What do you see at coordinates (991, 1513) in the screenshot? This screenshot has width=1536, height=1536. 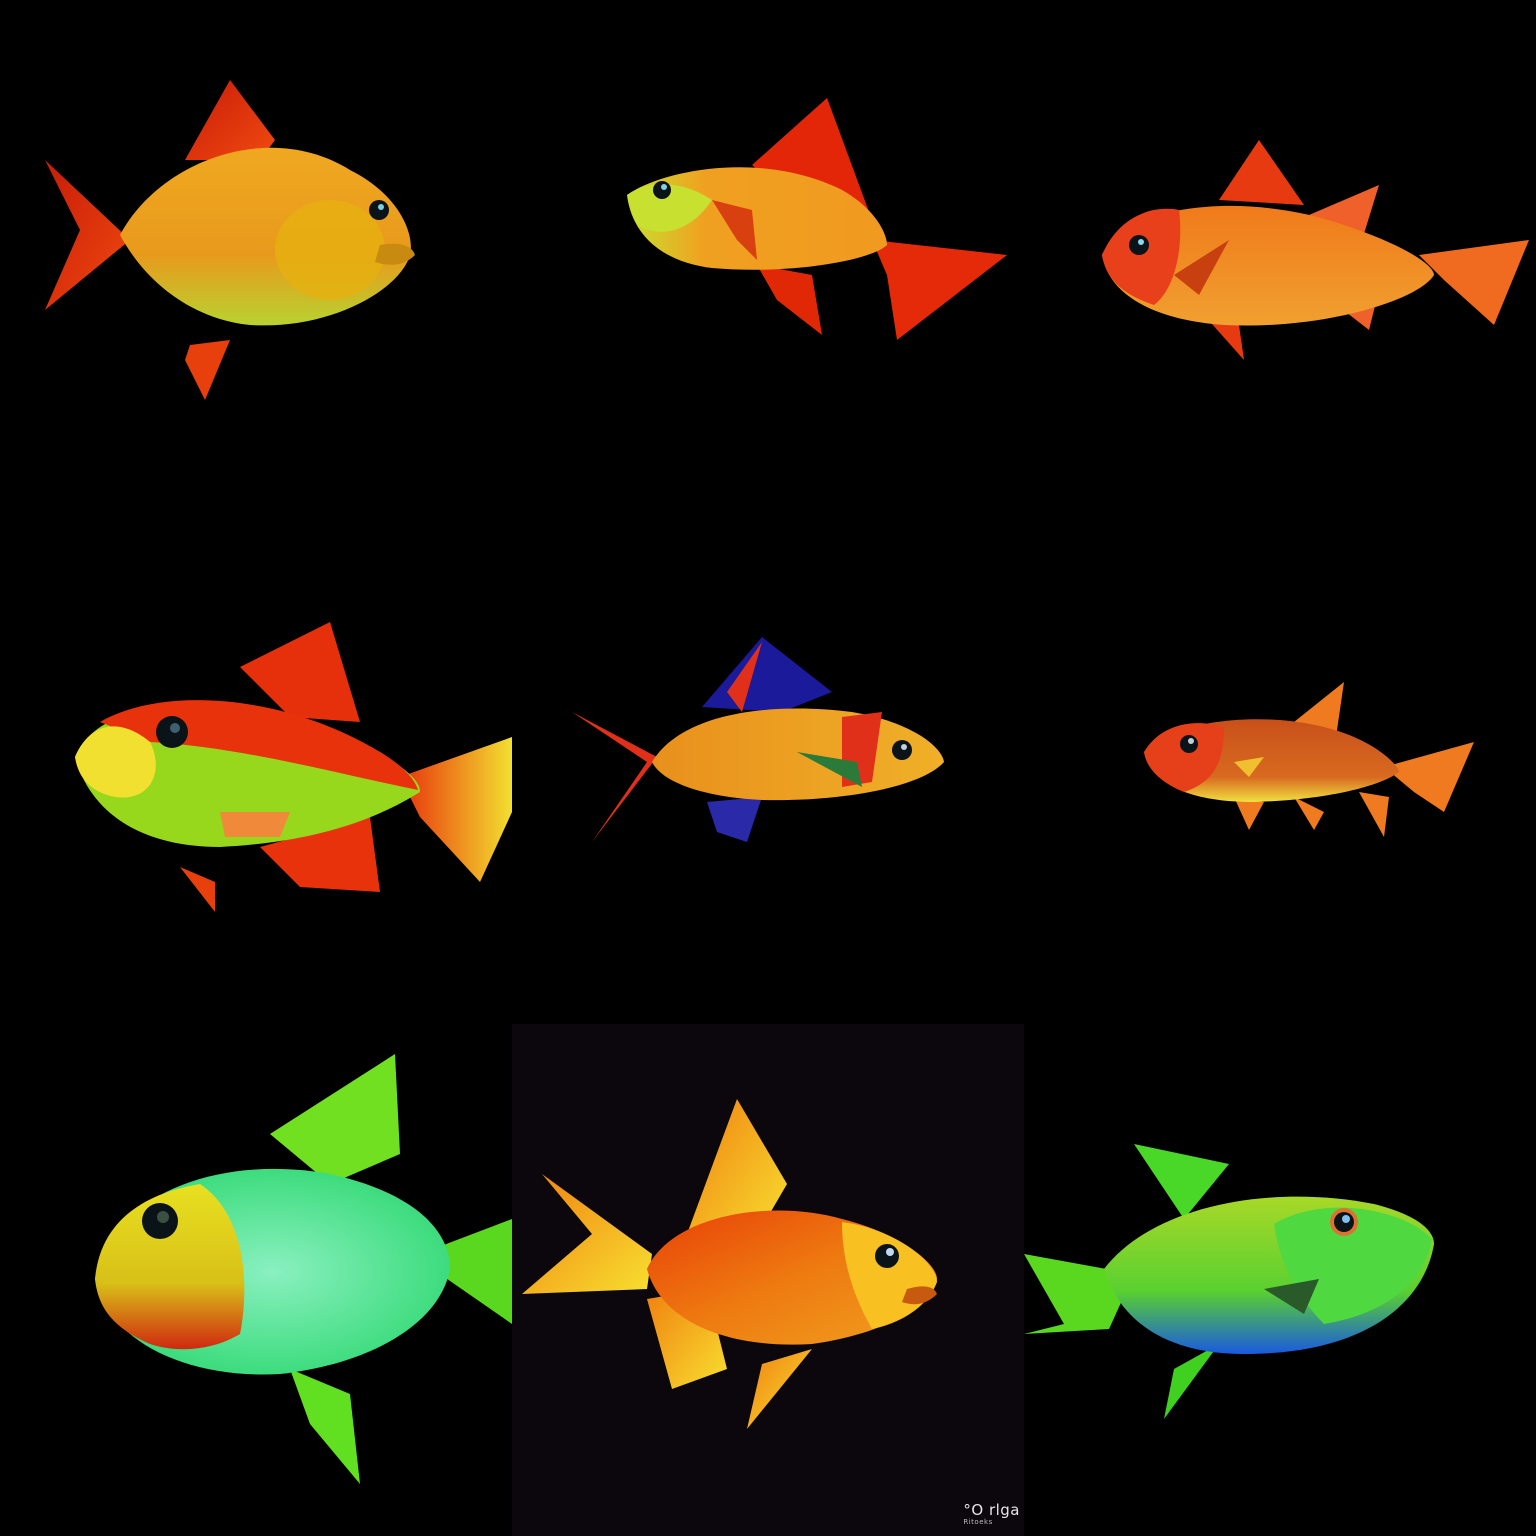 I see `watermark: °O rlga Ritoeks` at bounding box center [991, 1513].